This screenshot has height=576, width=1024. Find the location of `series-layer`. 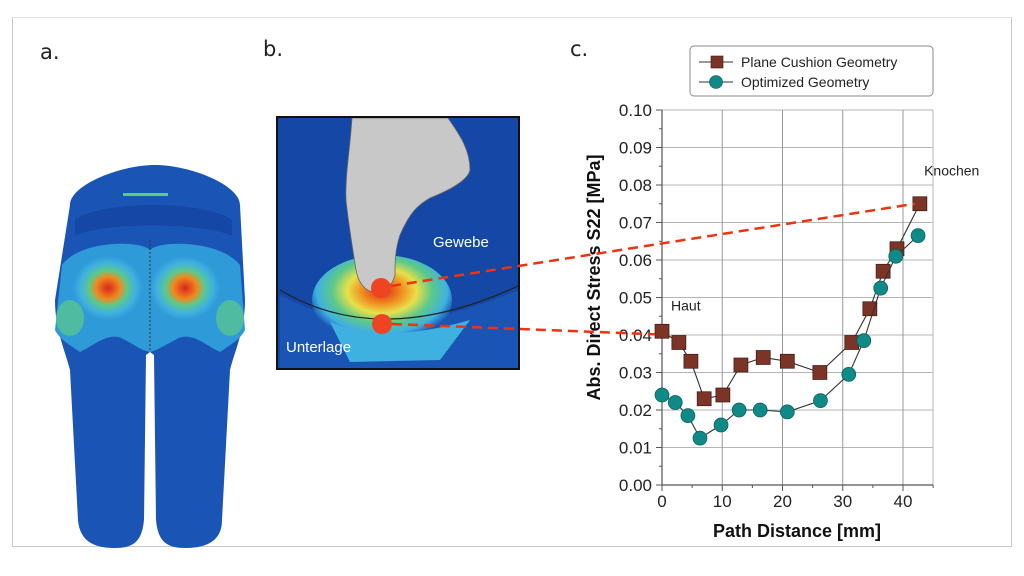

series-layer is located at coordinates (791, 321).